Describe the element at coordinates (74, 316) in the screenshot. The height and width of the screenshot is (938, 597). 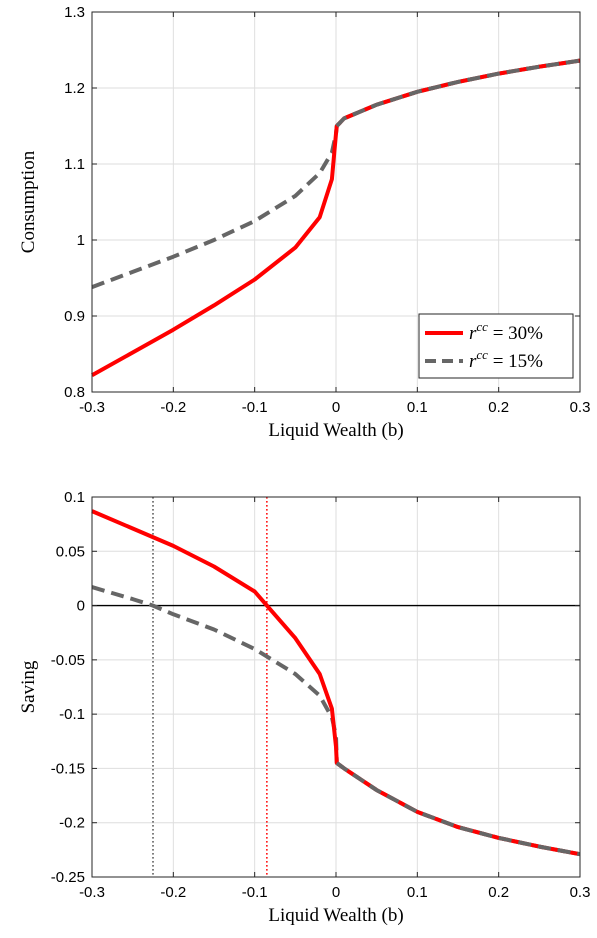
I see `y-tick-label: 0.9` at that location.